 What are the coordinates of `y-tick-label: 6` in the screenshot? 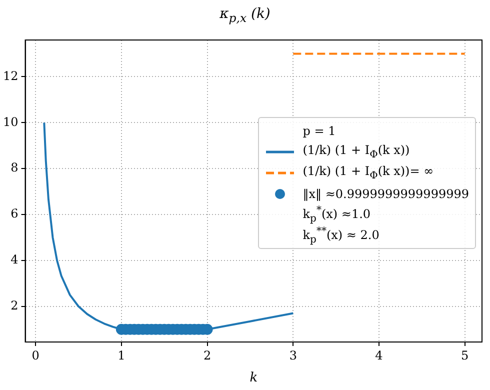 It's located at (14, 213).